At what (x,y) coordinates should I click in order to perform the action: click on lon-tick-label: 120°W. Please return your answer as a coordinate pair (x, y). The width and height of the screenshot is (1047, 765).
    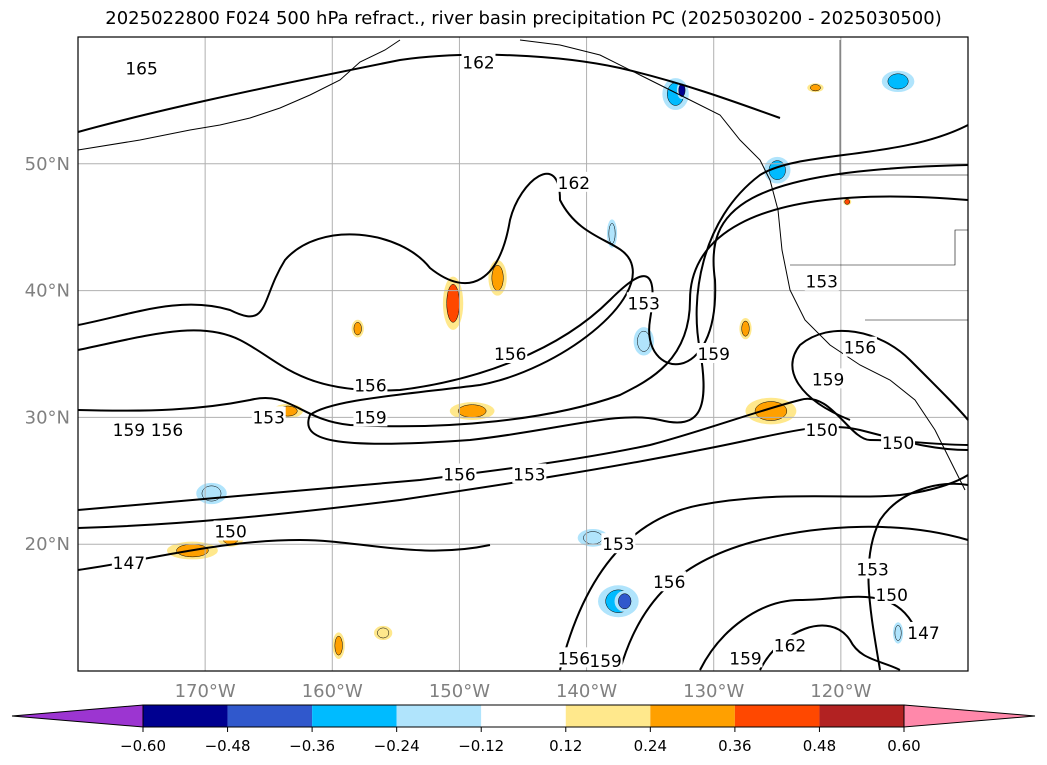
    Looking at the image, I should click on (840, 691).